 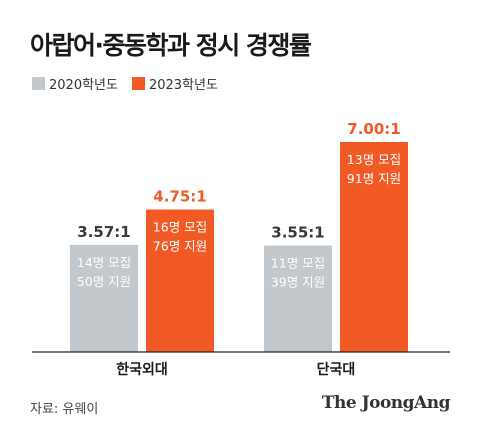 What do you see at coordinates (104, 262) in the screenshot?
I see `bar-annotation-gray-0-0: 14명 모집` at bounding box center [104, 262].